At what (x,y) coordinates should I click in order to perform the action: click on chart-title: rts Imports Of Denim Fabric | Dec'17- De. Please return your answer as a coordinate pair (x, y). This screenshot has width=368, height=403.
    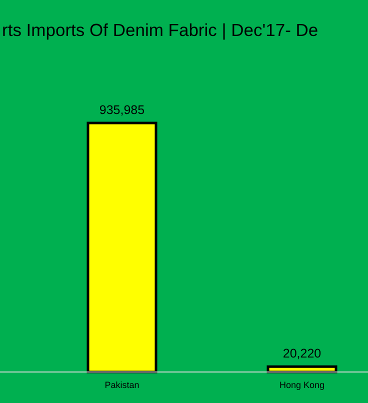
    Looking at the image, I should click on (160, 30).